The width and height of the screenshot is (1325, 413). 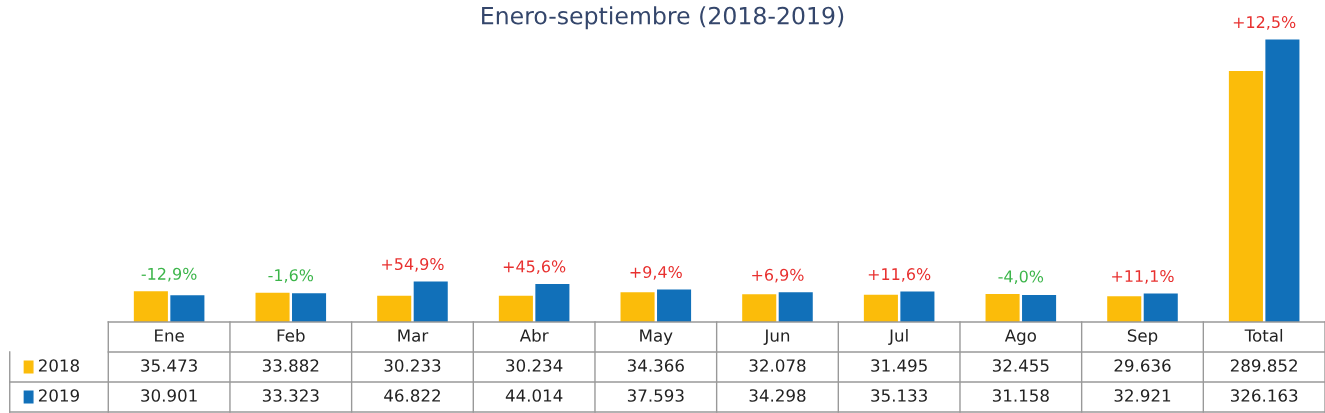 I want to click on legend-label: 2018, so click(x=58, y=365).